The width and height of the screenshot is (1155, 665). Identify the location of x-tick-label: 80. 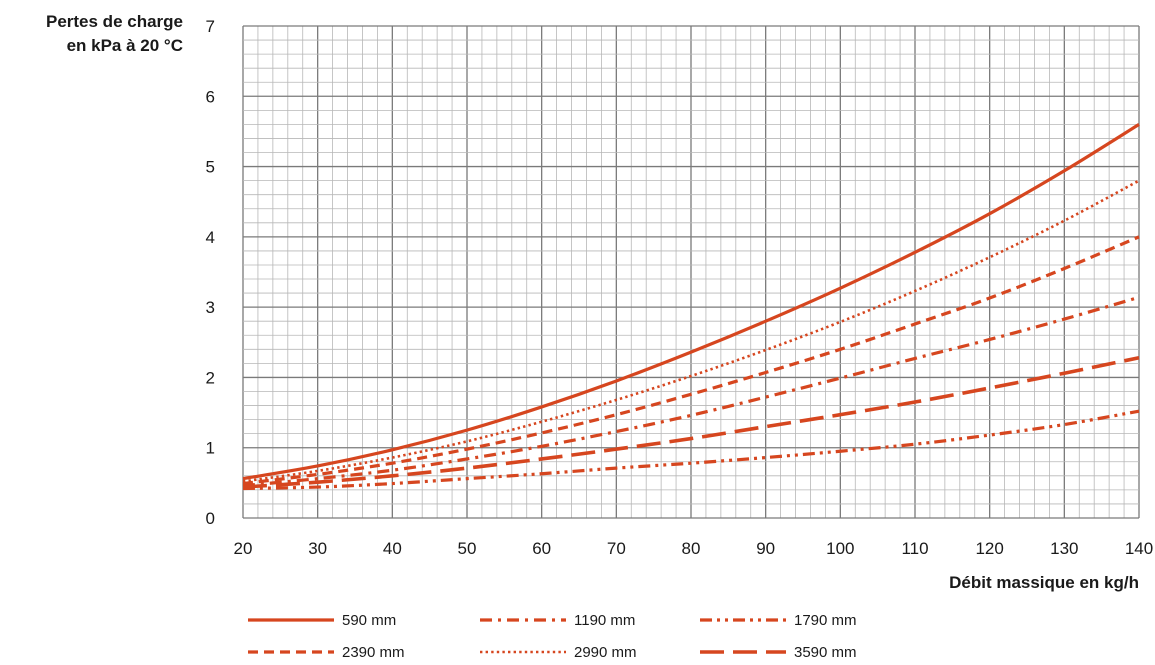
(691, 548).